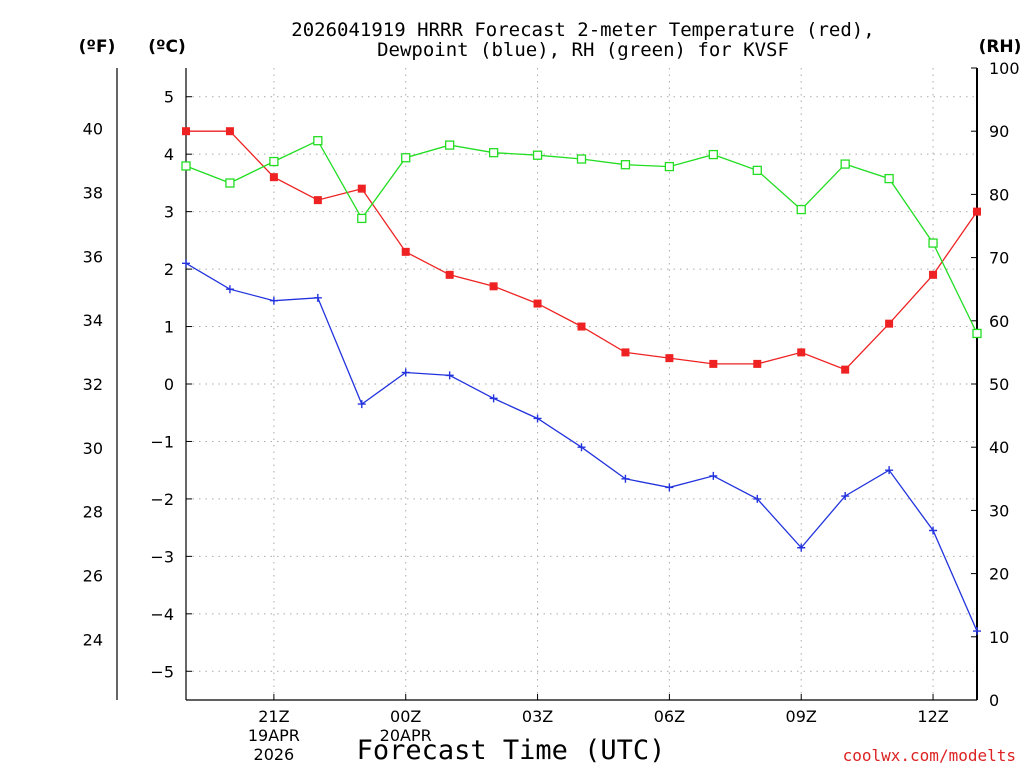  Describe the element at coordinates (93, 512) in the screenshot. I see `fahrenheit-tick-label: 28` at that location.